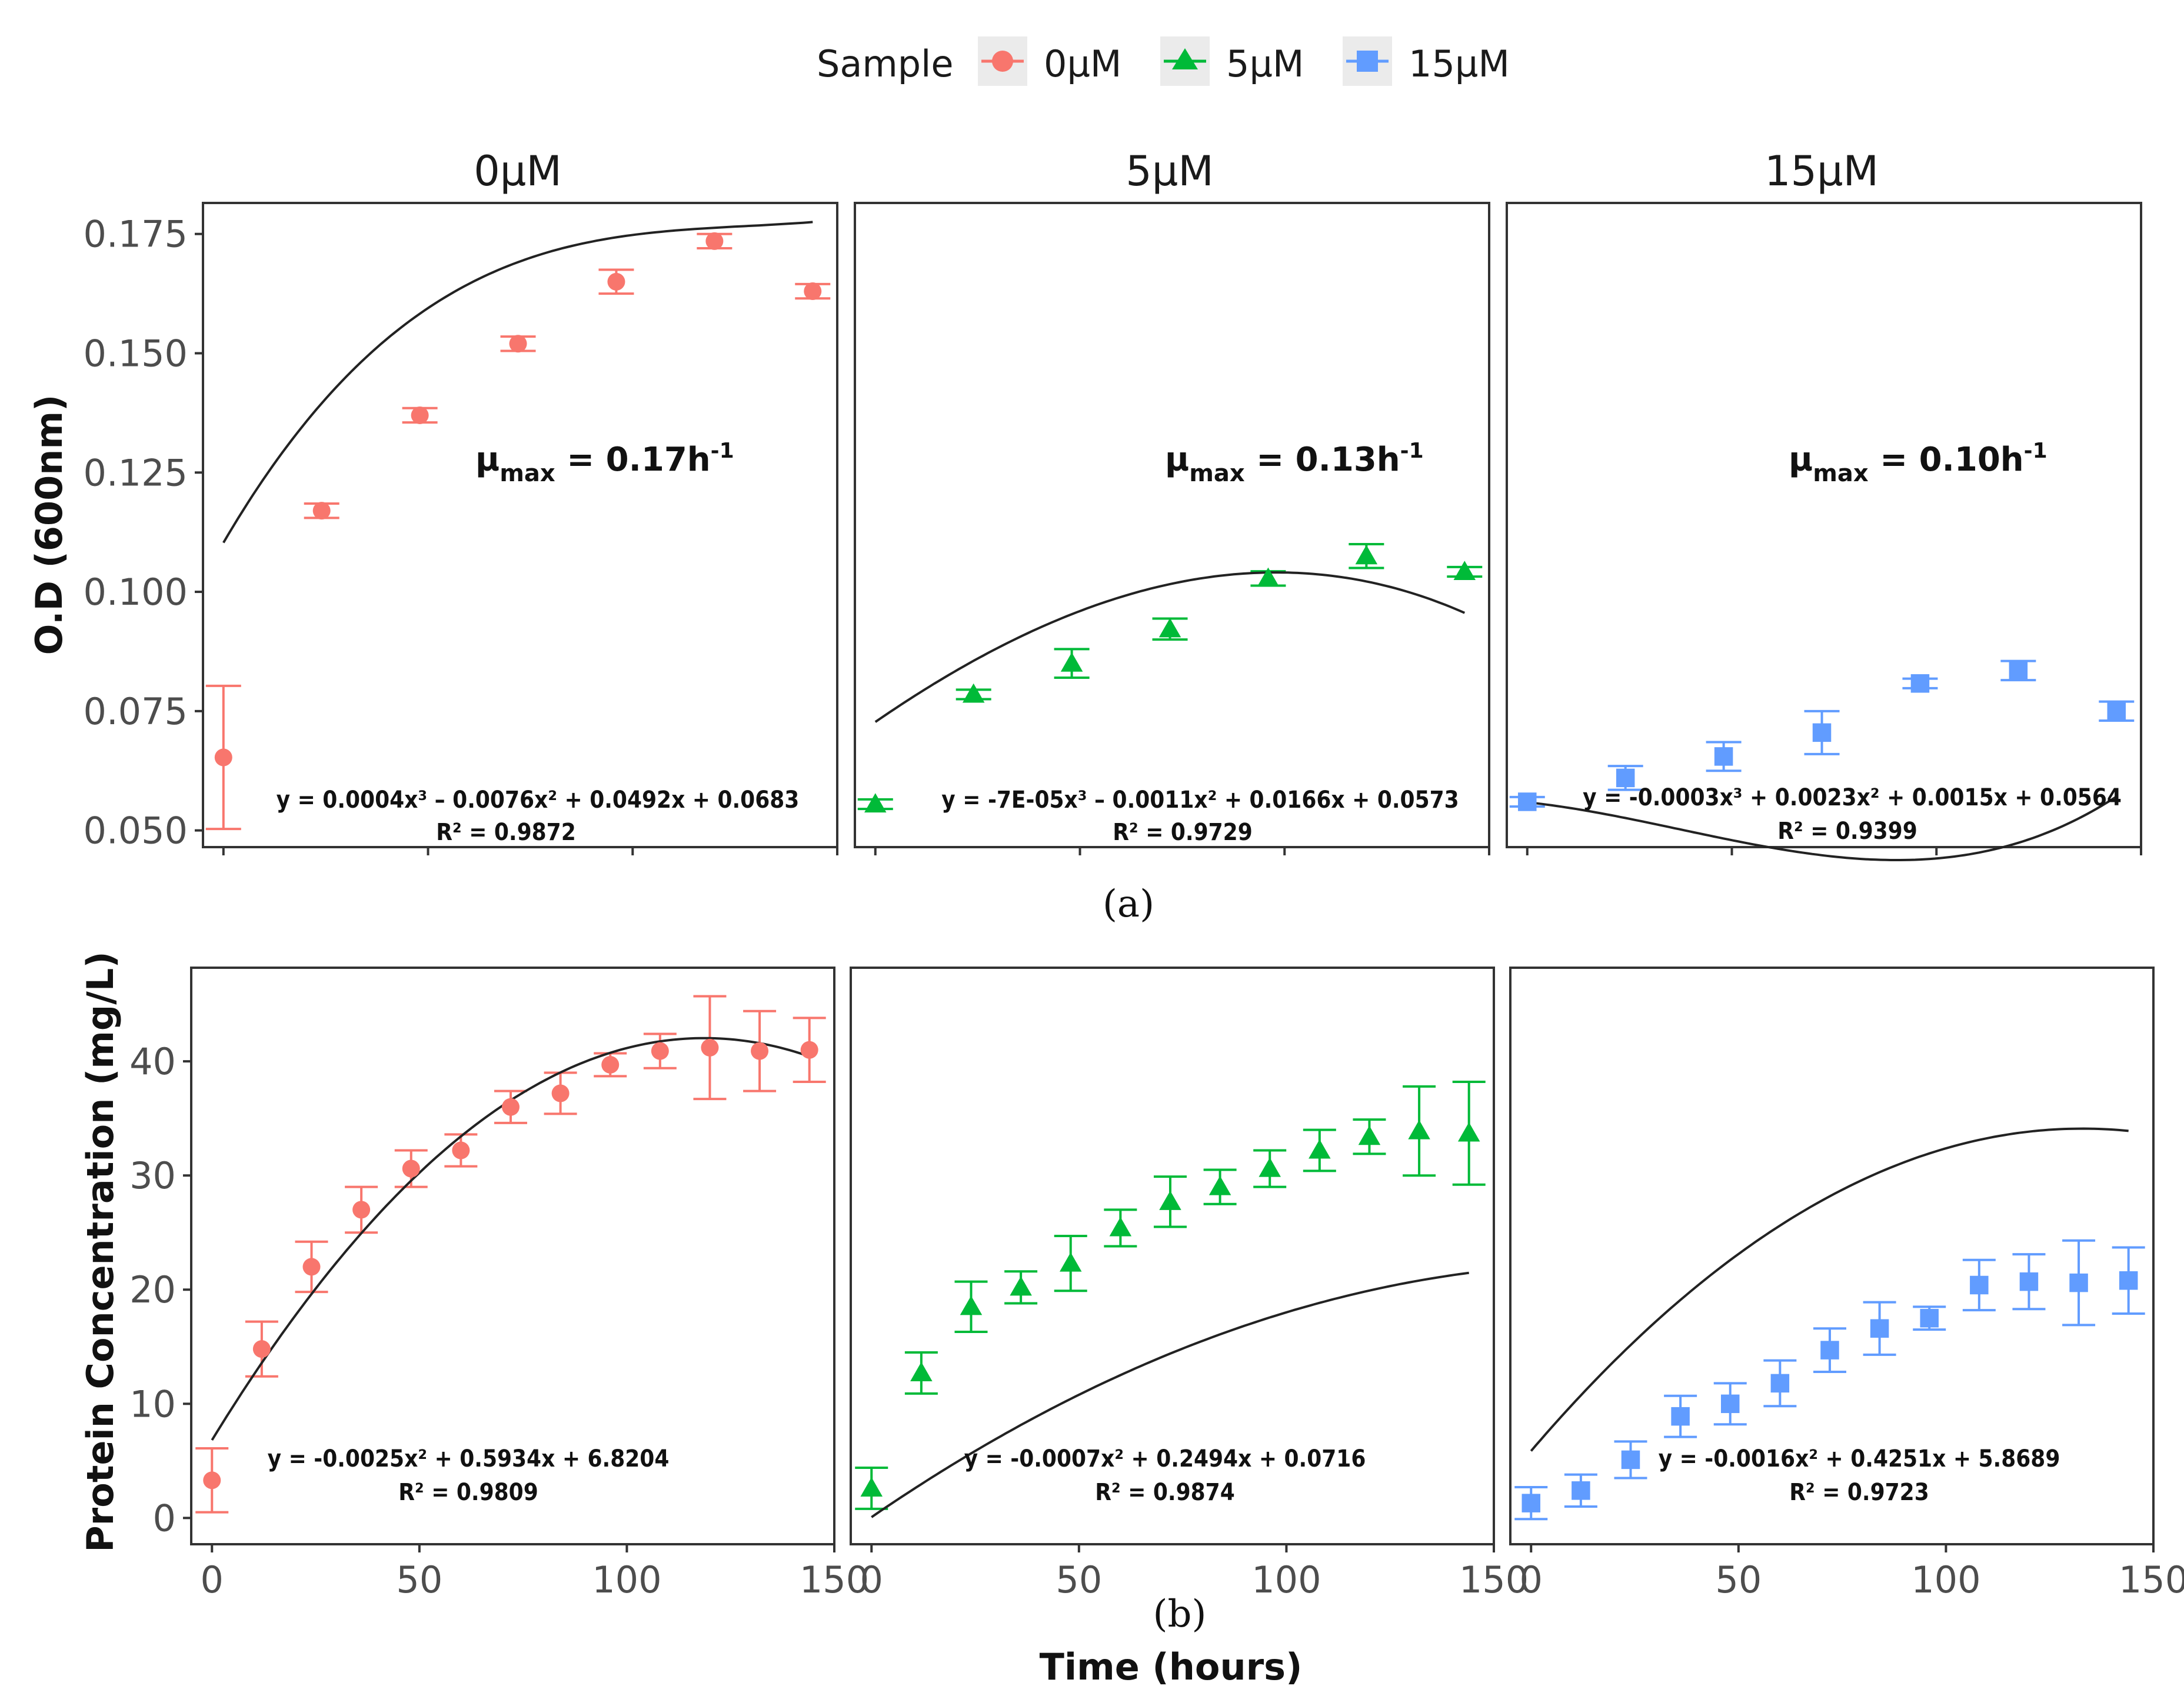 The image size is (2184, 1706). Describe the element at coordinates (512, 1256) in the screenshot. I see `protein-panel-0um` at that location.